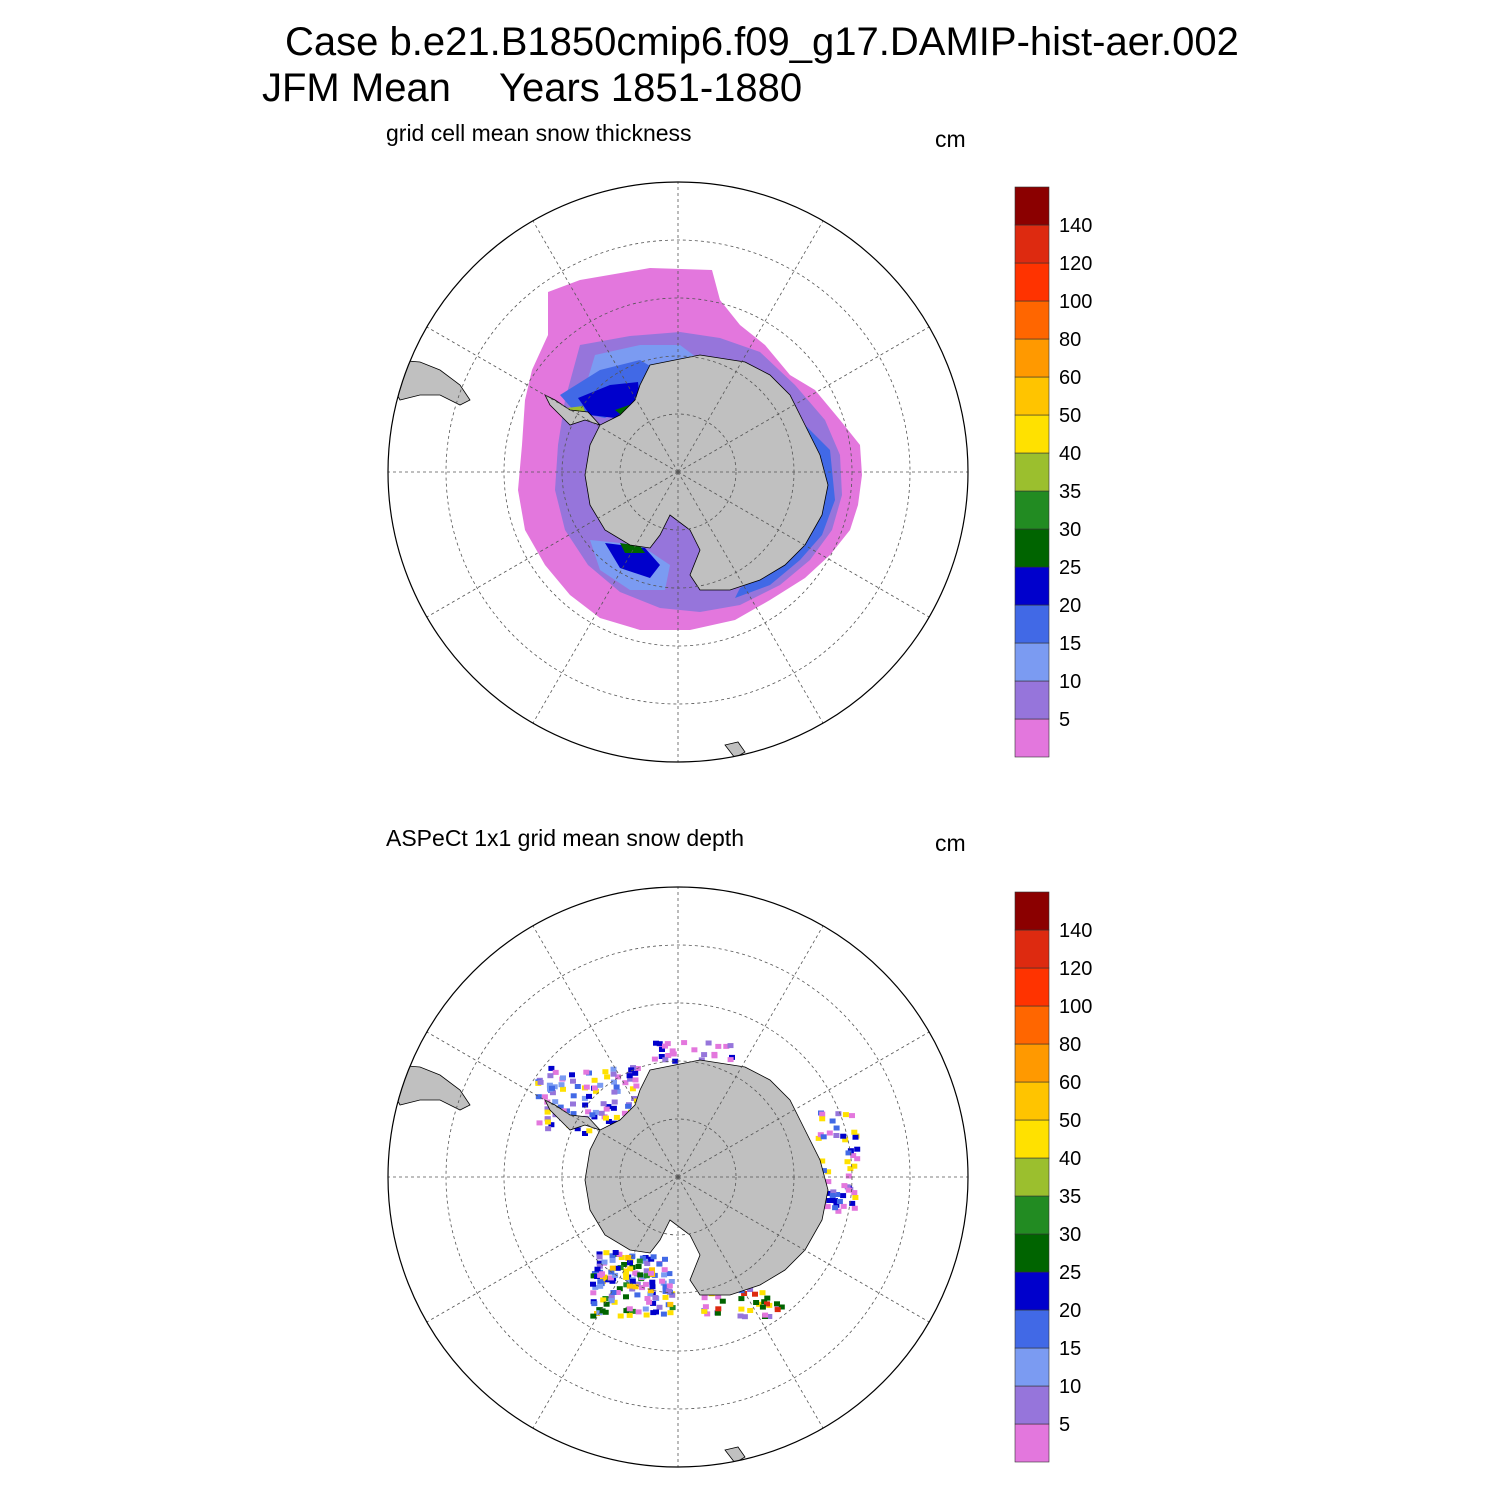  What do you see at coordinates (1075, 226) in the screenshot?
I see `colorbar-tick-label: 140` at bounding box center [1075, 226].